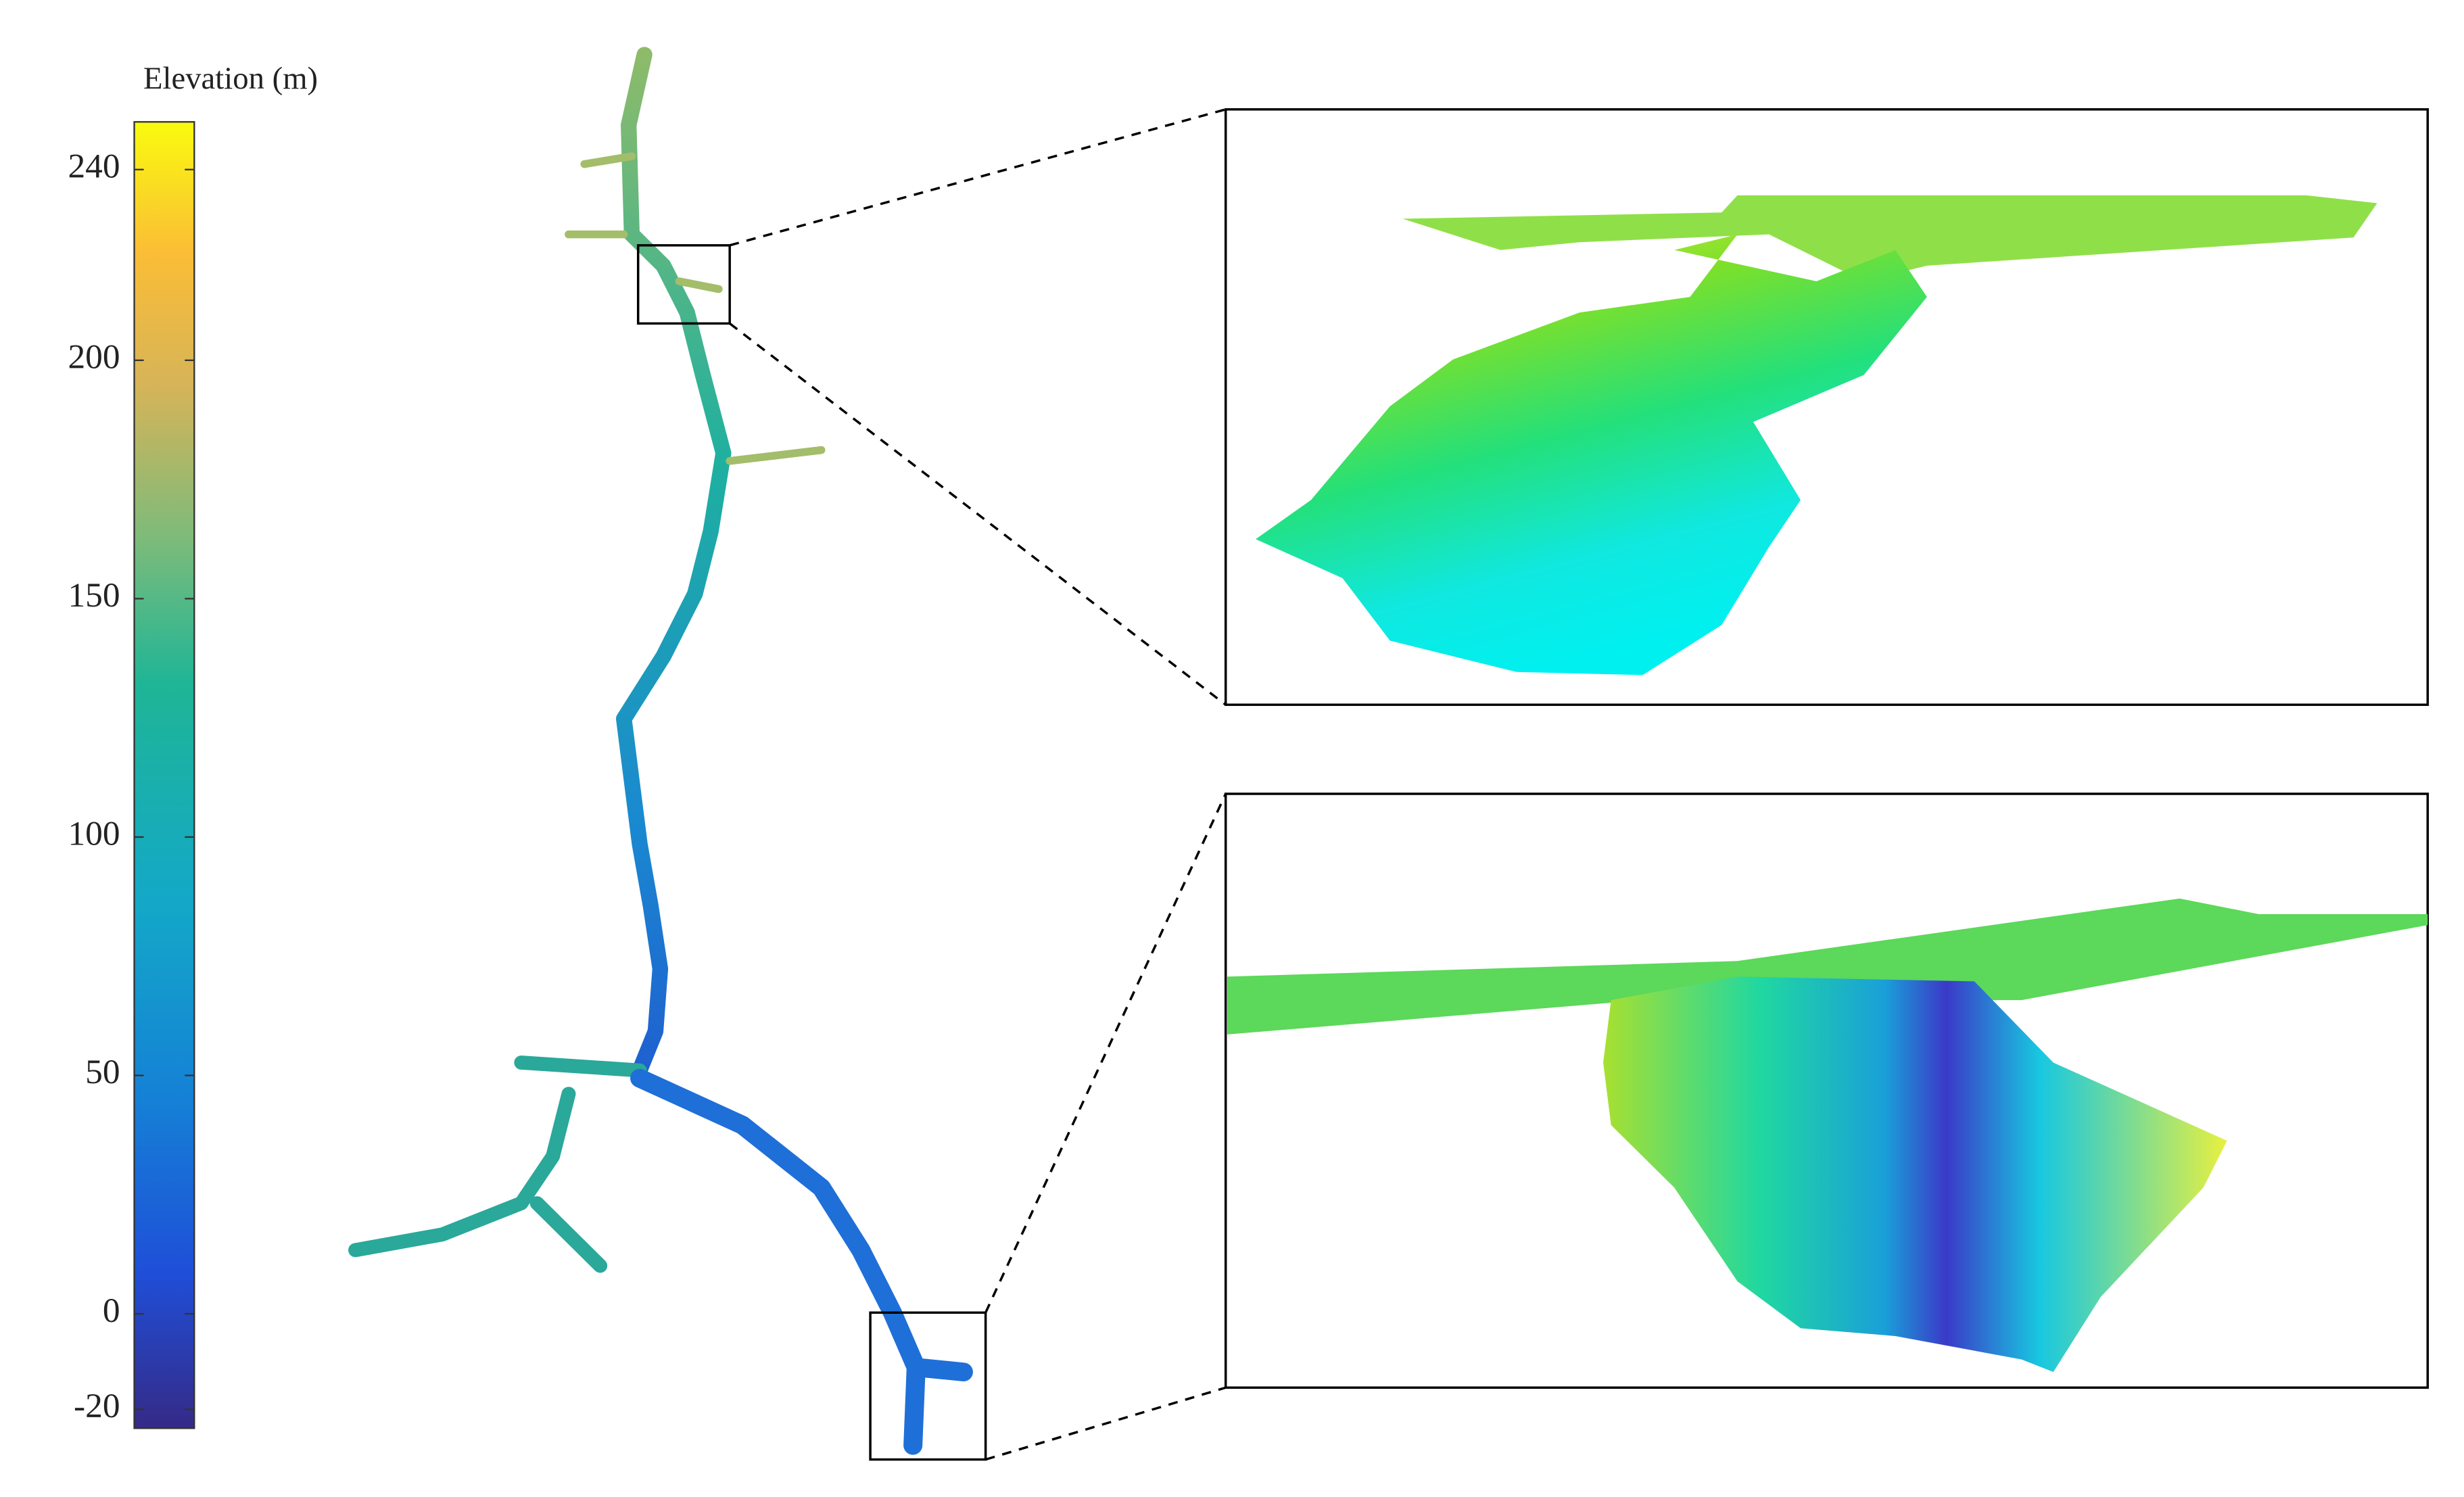 The height and width of the screenshot is (1497, 2464). I want to click on tick-label: 200, so click(94, 357).